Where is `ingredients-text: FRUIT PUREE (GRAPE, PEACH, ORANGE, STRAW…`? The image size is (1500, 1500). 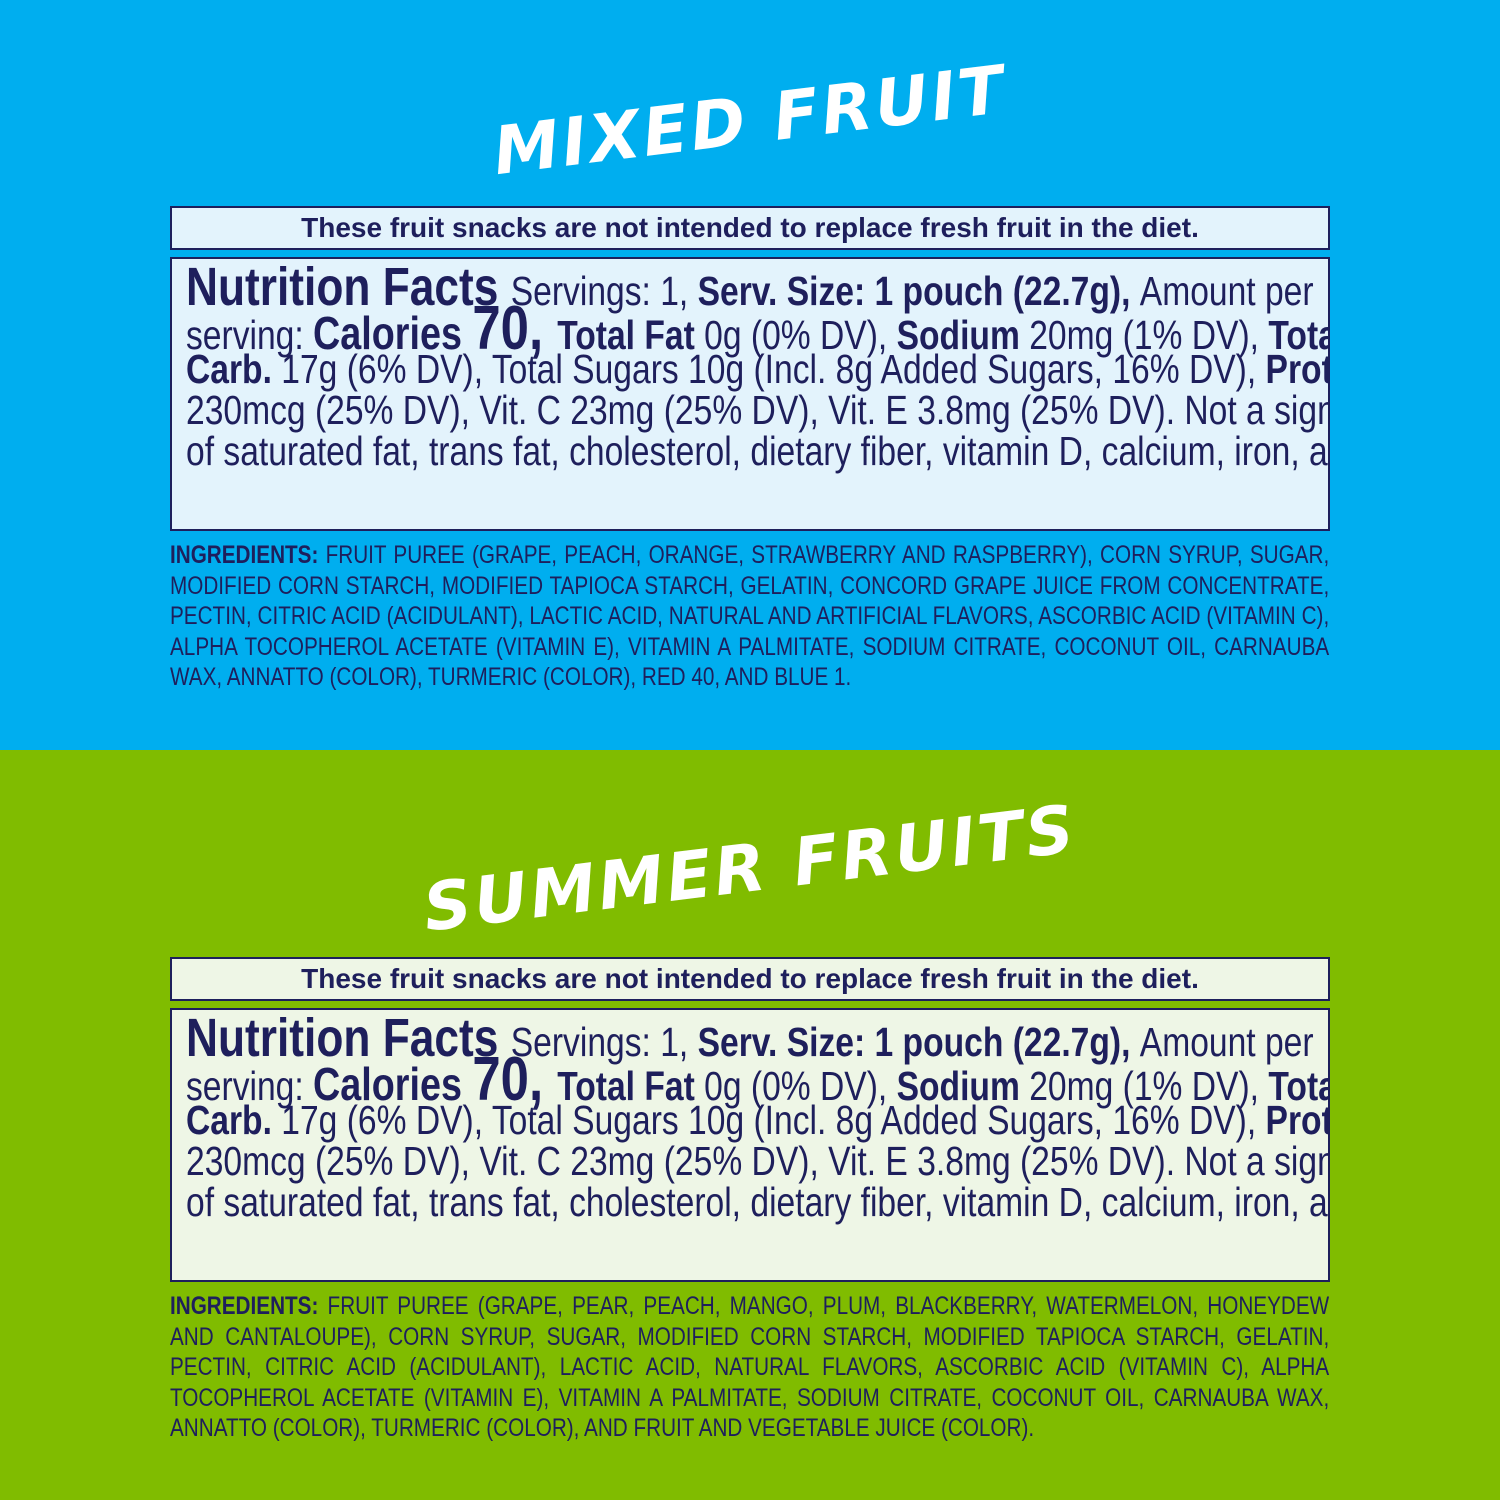
ingredients-text: FRUIT PUREE (GRAPE, PEACH, ORANGE, STRAW… is located at coordinates (750, 616).